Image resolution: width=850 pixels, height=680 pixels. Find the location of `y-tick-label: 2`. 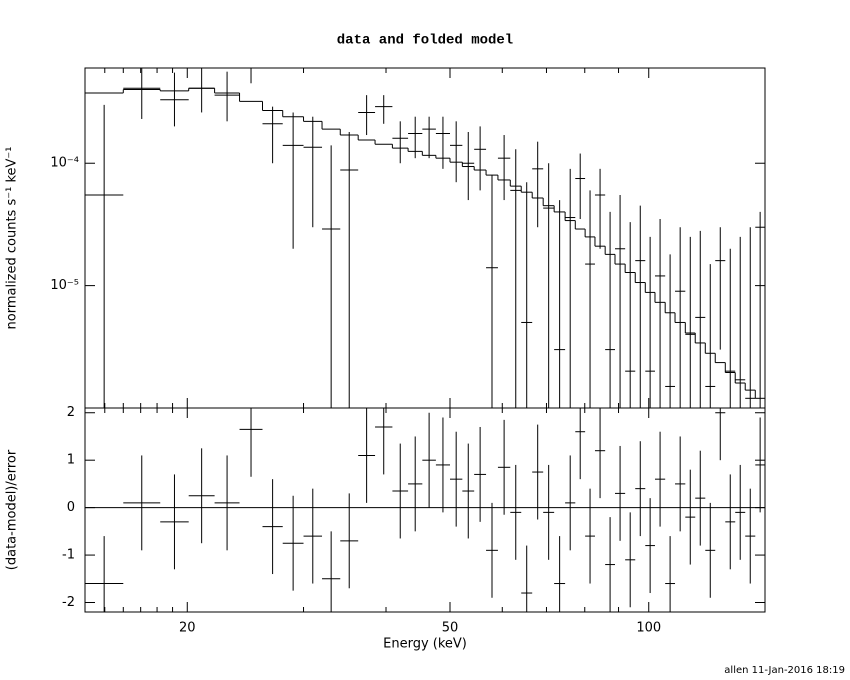

y-tick-label: 2 is located at coordinates (71, 412).